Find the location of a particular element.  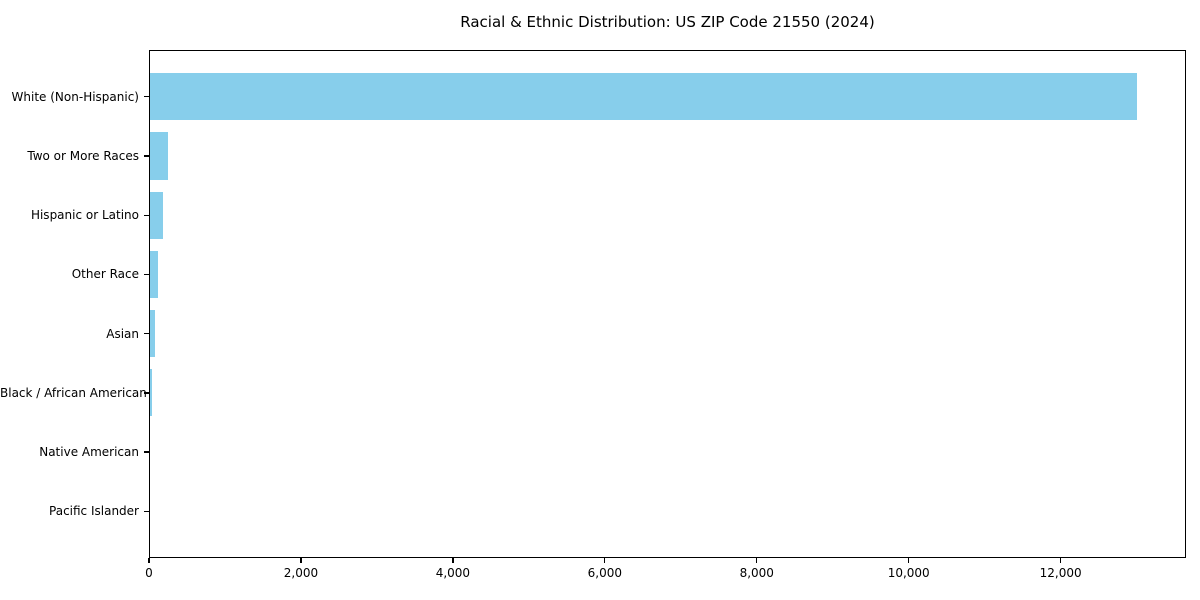

x-tick-label: 10,000 is located at coordinates (908, 573).